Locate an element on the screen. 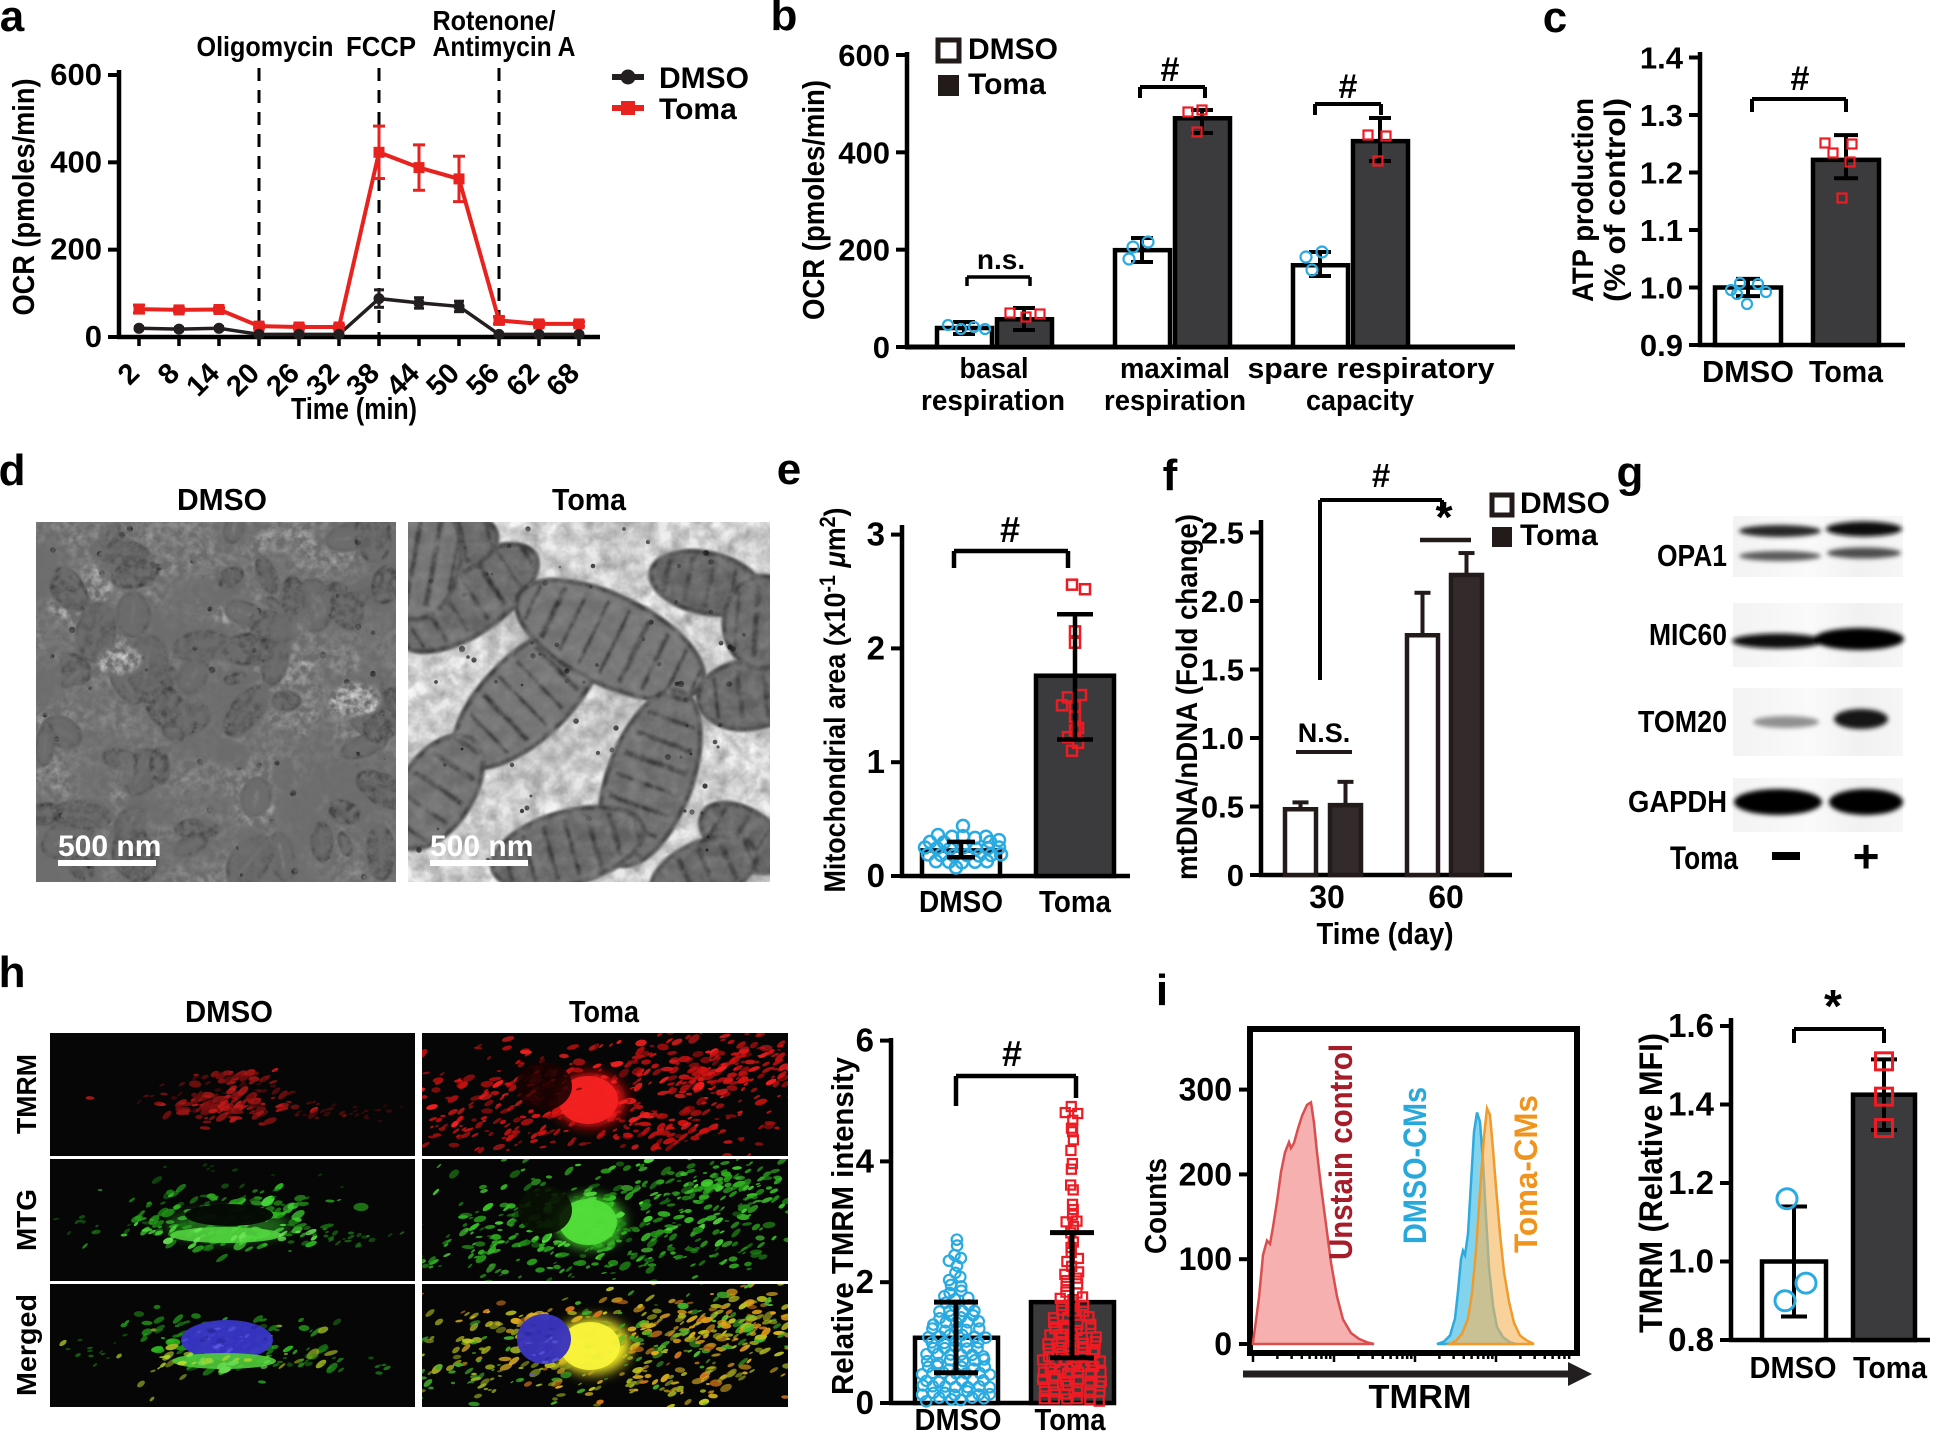  svg-text: 1 is located at coordinates (876, 761).